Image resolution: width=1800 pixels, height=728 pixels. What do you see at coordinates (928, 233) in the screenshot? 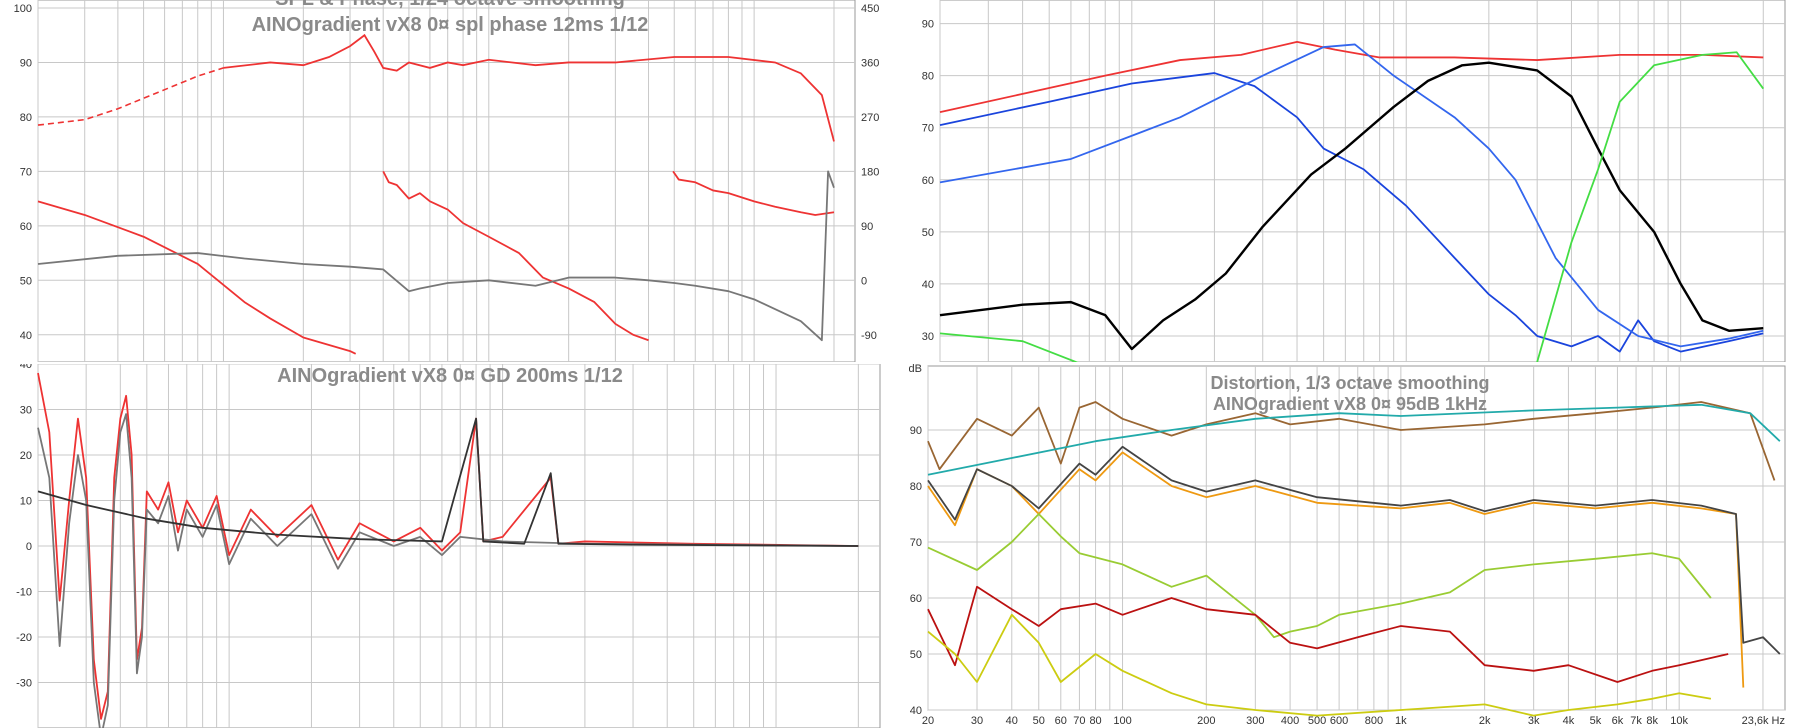
I see `drivers-ytick-label: 50` at bounding box center [928, 233].